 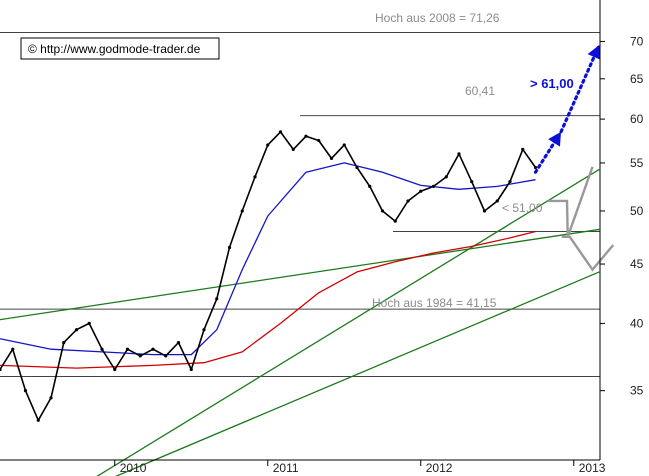 What do you see at coordinates (567, 108) in the screenshot?
I see `bull-projection` at bounding box center [567, 108].